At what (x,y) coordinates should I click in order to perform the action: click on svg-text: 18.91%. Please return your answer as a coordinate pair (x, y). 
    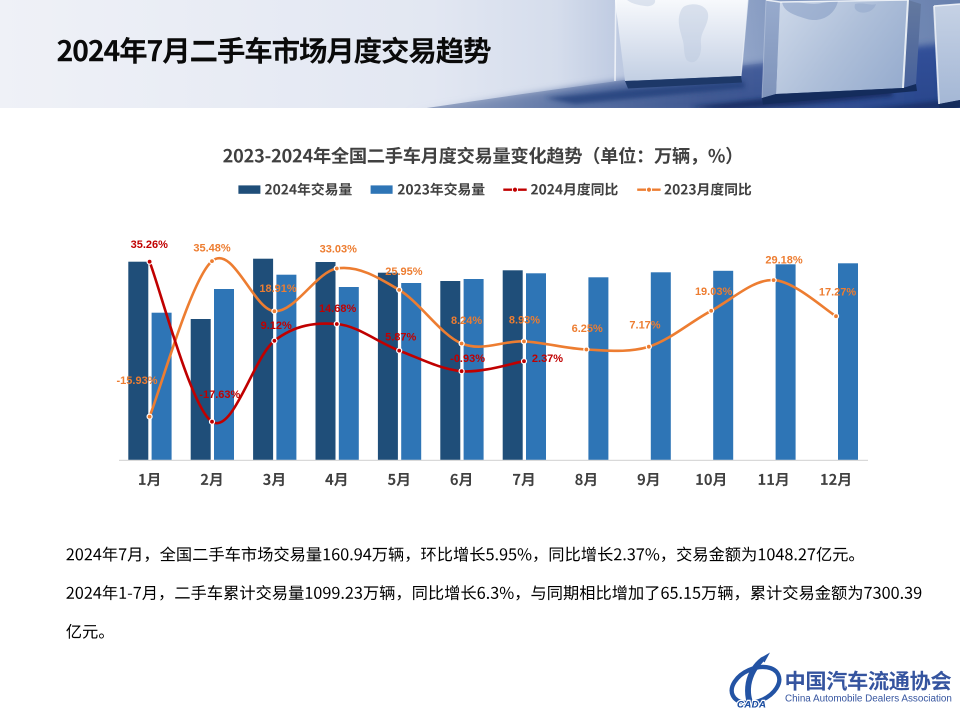
    Looking at the image, I should click on (278, 289).